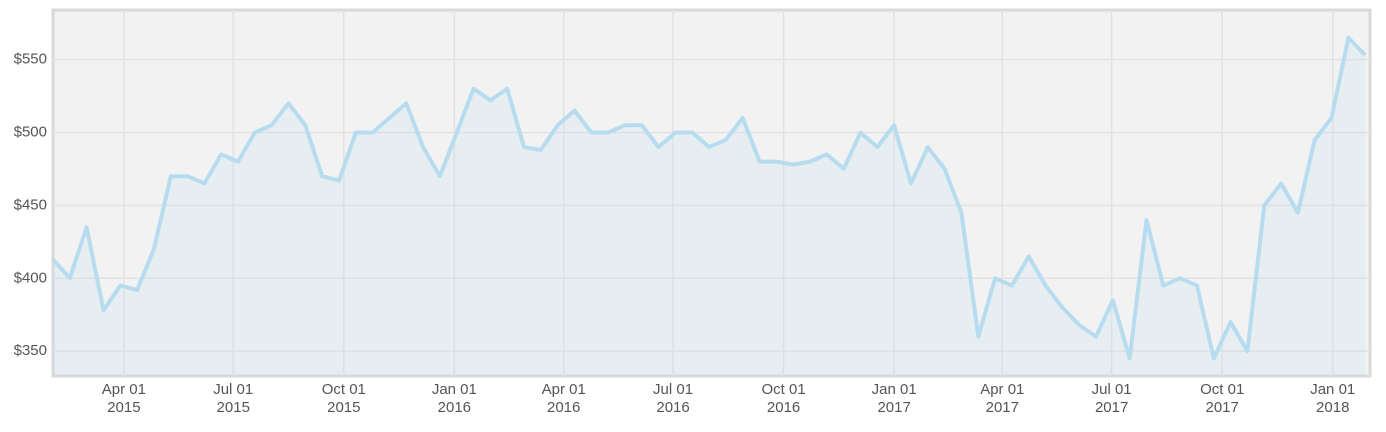 Image resolution: width=1386 pixels, height=432 pixels. Describe the element at coordinates (1332, 407) in the screenshot. I see `x-tick-label: 2018` at that location.